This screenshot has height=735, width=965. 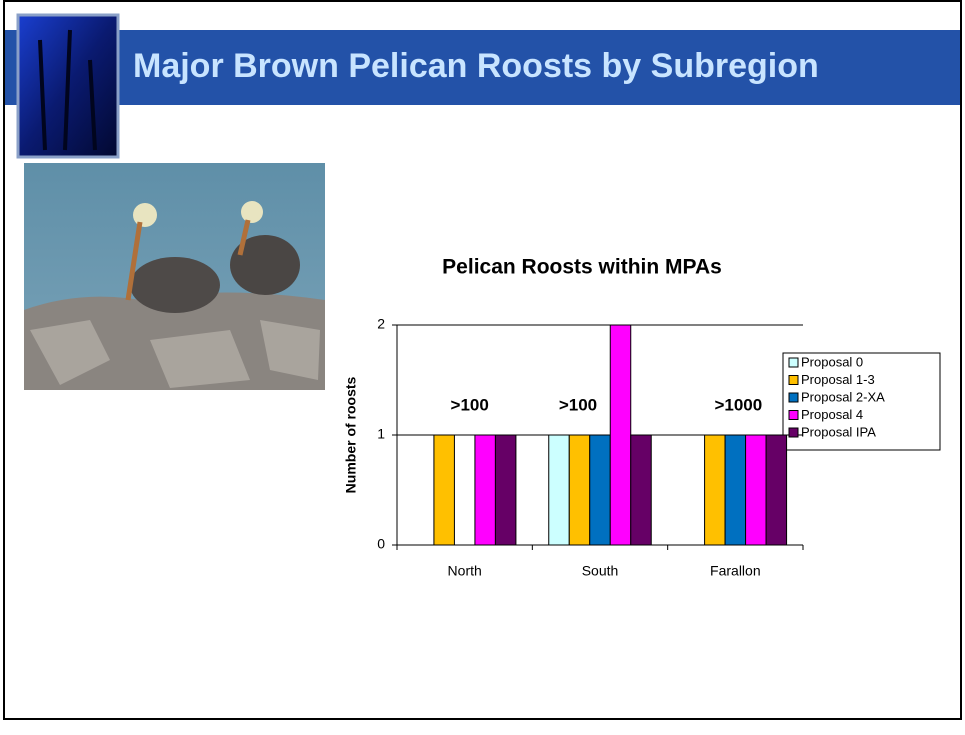 What do you see at coordinates (832, 414) in the screenshot?
I see `legend-label: Proposal 4` at bounding box center [832, 414].